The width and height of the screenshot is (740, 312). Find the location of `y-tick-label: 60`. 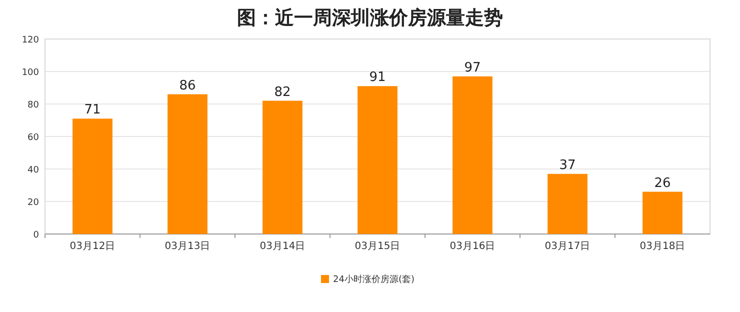

y-tick-label: 60 is located at coordinates (34, 138).